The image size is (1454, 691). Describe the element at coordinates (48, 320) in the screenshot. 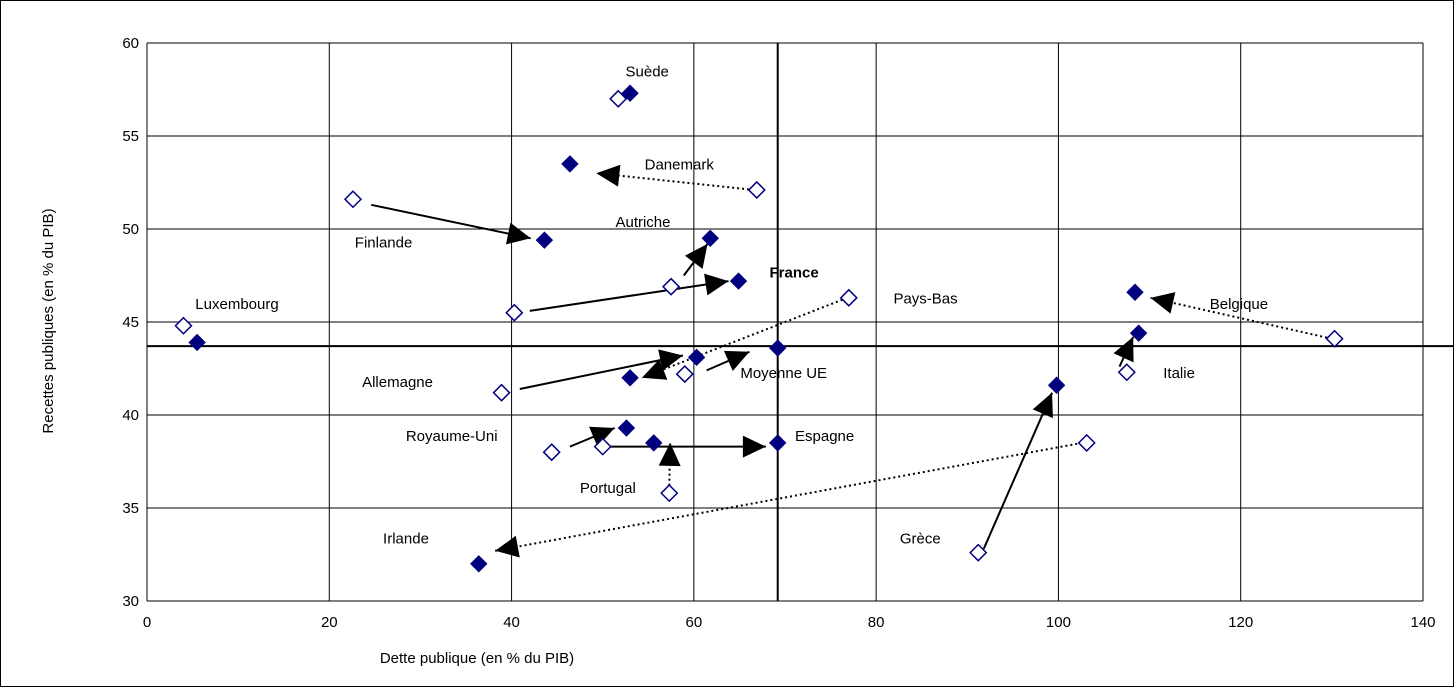

I see `y-axis-title: Recettes publiques (en % du PIB)` at that location.